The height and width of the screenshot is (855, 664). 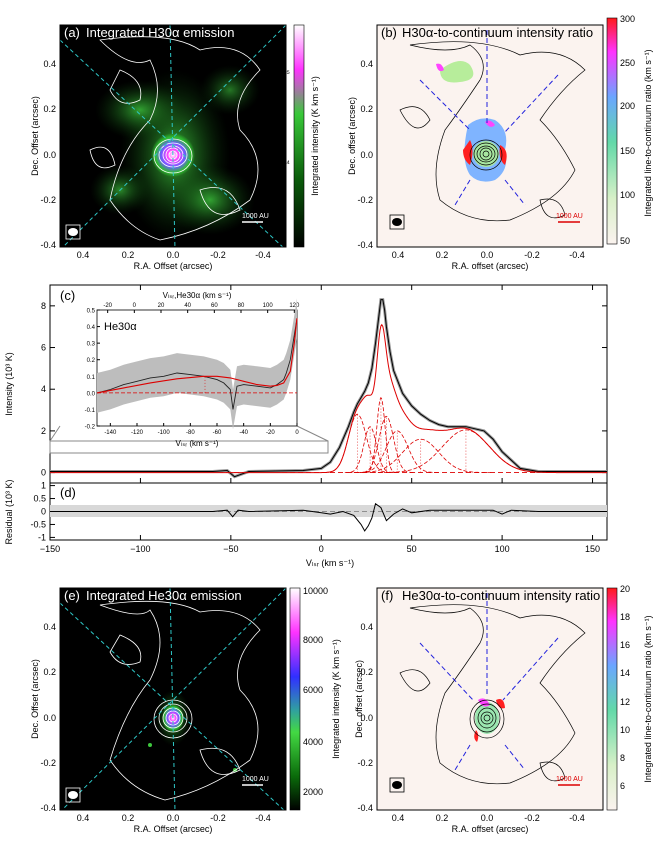 What do you see at coordinates (43, 348) in the screenshot?
I see `y-tick-label: 6` at bounding box center [43, 348].